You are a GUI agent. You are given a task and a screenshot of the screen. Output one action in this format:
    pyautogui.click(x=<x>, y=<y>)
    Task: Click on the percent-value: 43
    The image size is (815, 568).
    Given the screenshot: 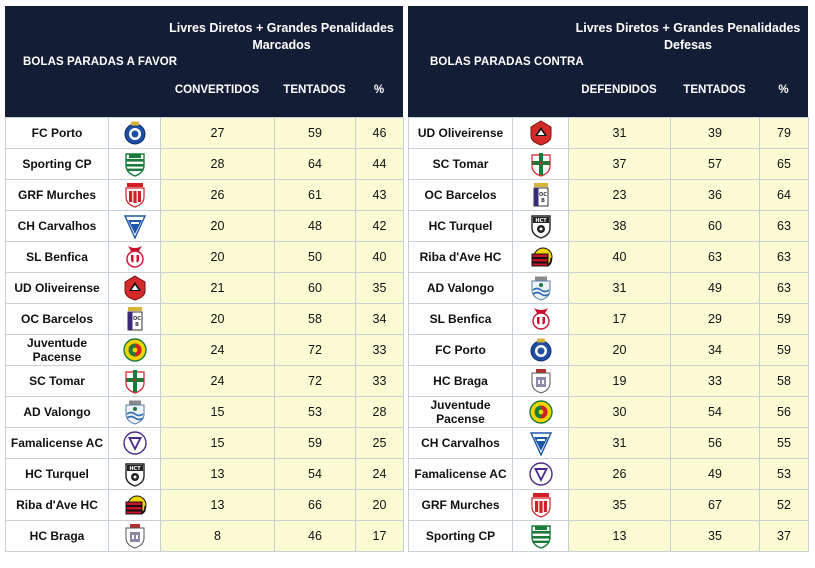 What is the action you would take?
    pyautogui.click(x=380, y=195)
    